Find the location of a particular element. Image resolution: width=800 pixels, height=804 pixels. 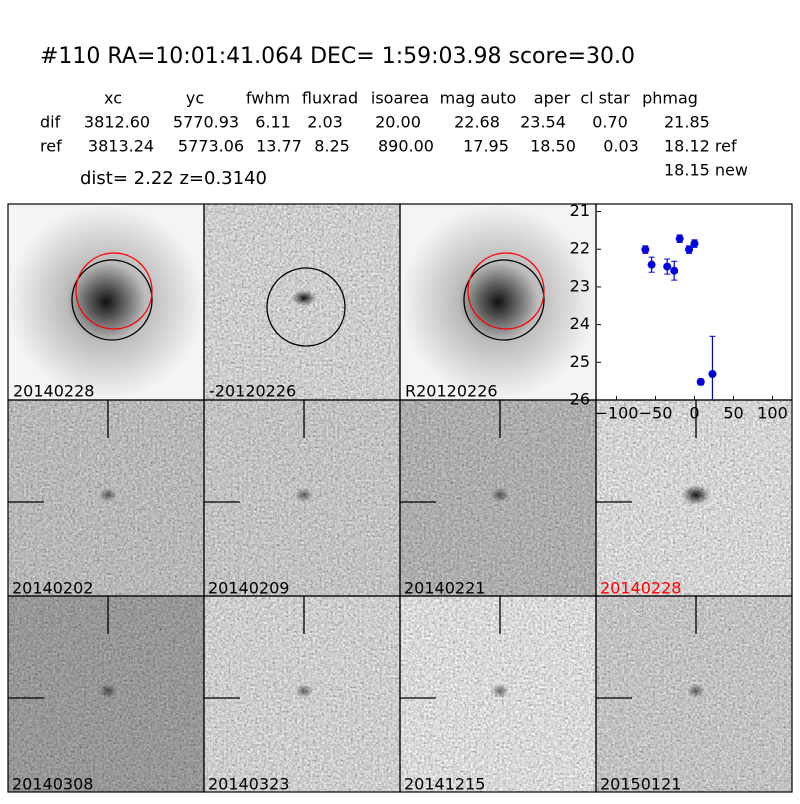

y-tick-label: 26 is located at coordinates (580, 399).